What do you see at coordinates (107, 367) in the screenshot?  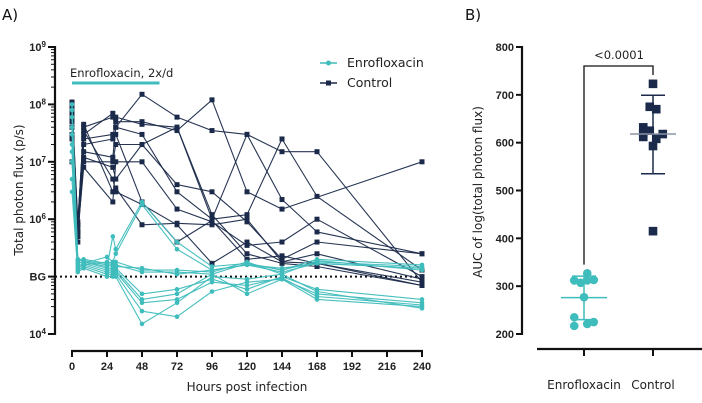 I see `x-tick-label: 24` at bounding box center [107, 367].